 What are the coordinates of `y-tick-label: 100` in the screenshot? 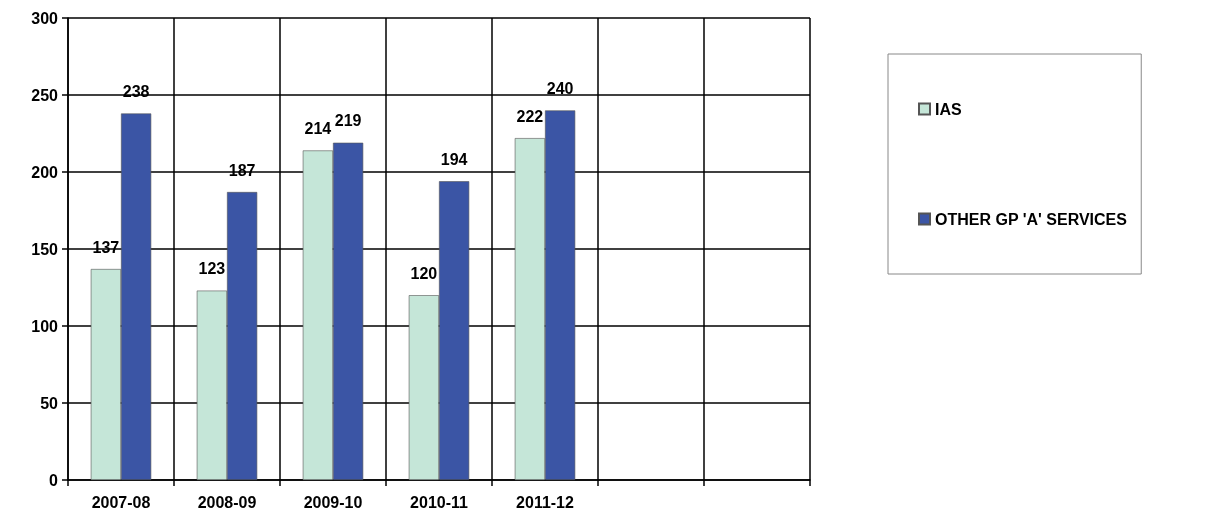 It's located at (45, 326).